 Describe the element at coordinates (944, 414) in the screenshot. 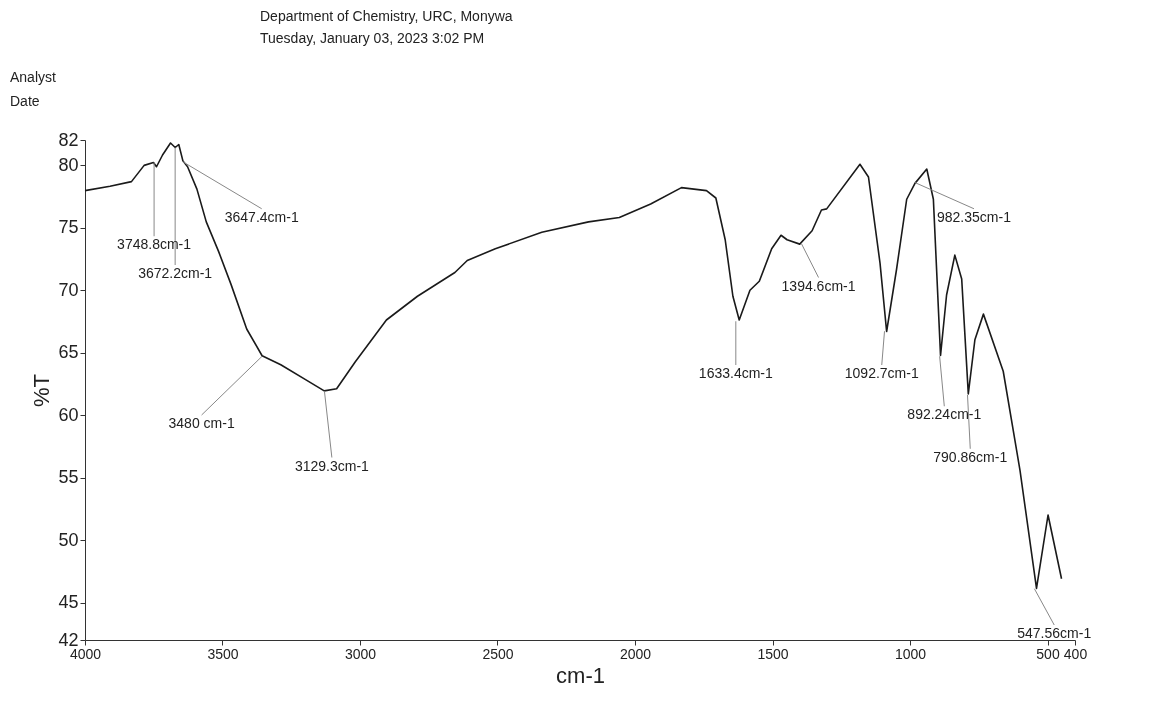

I see `annotation: 892.24cm-1` at that location.